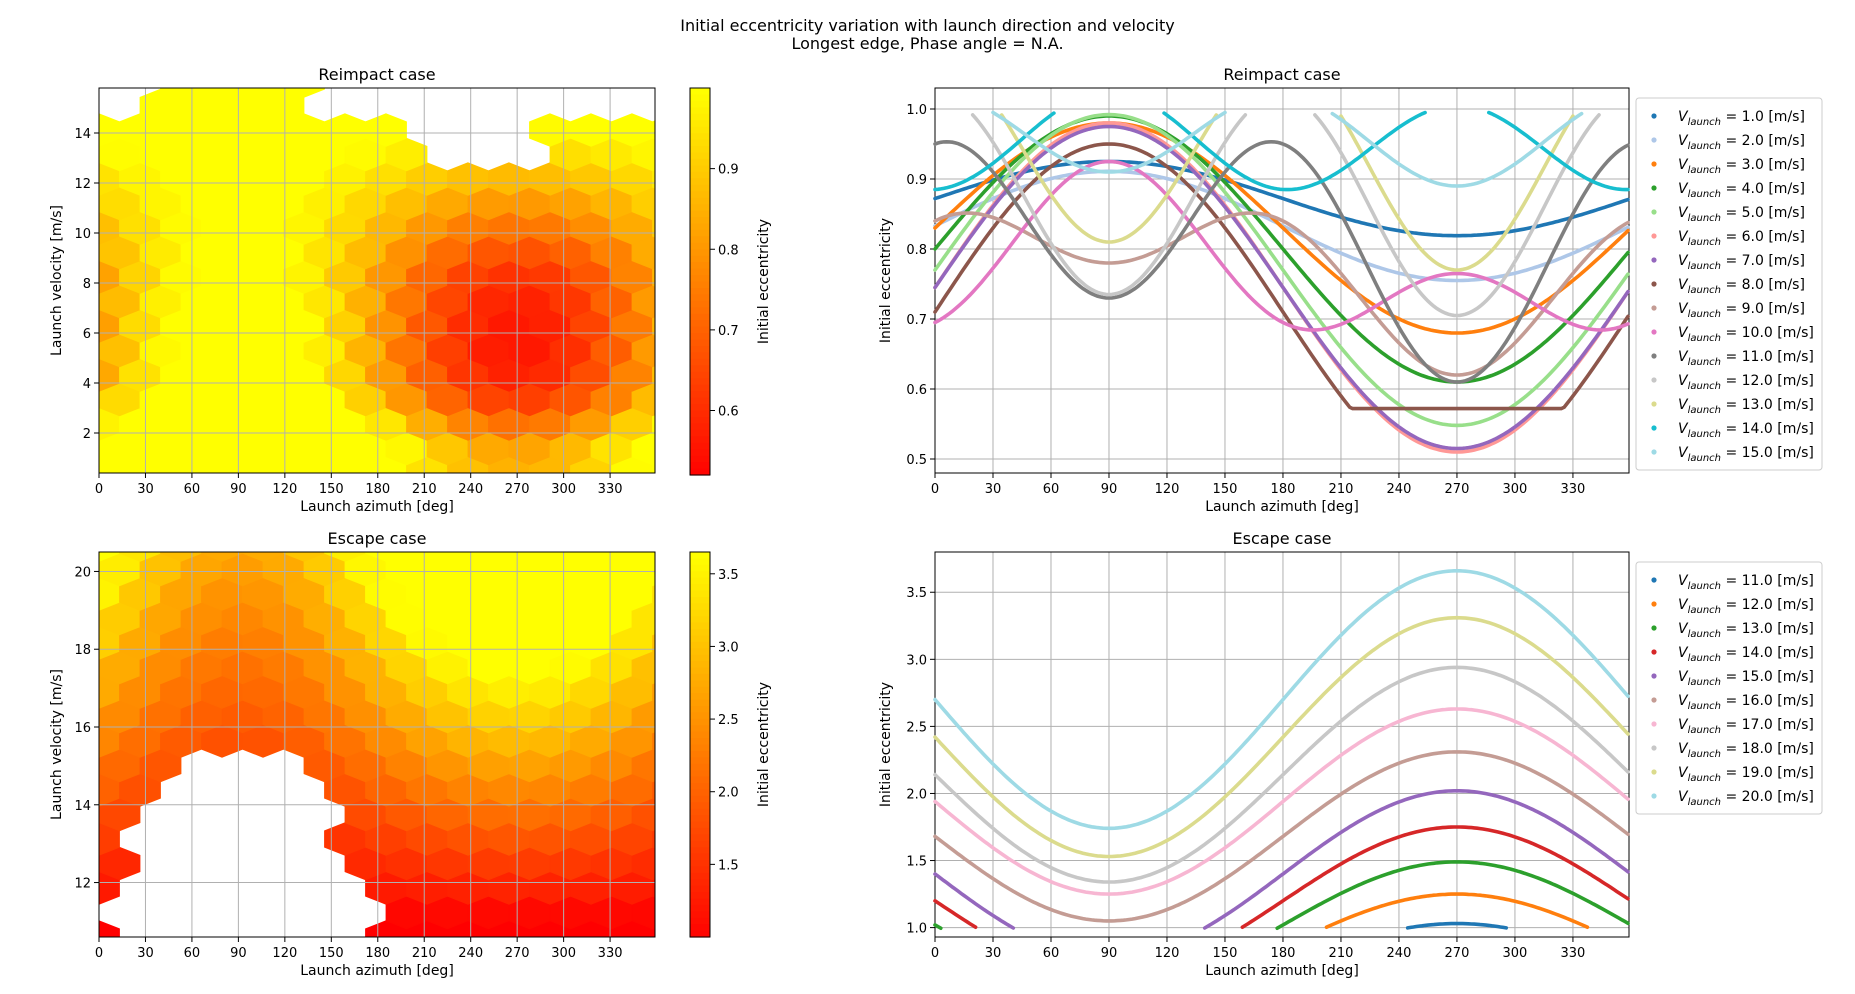 This screenshot has width=1855, height=994. What do you see at coordinates (916, 593) in the screenshot?
I see `y-tick-label: 3.5` at bounding box center [916, 593].